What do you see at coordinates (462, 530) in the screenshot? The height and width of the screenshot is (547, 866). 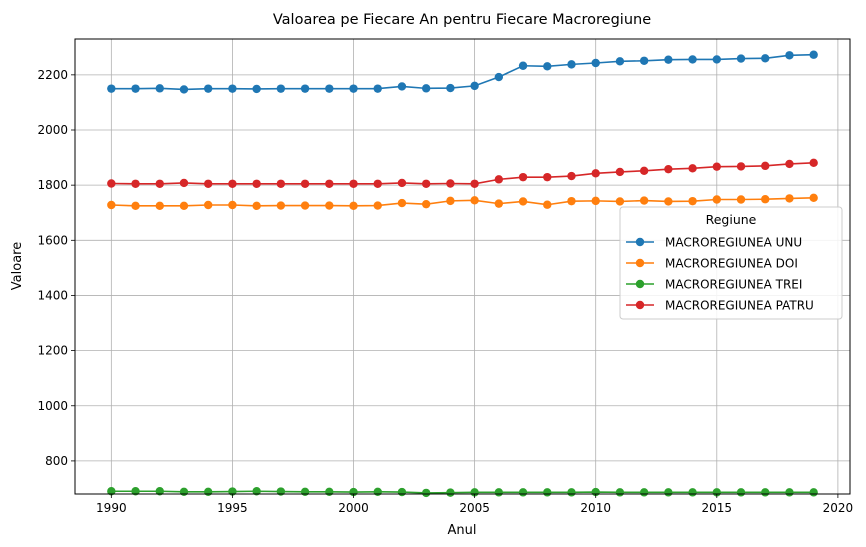 I see `x-axis-label: Anul` at bounding box center [462, 530].